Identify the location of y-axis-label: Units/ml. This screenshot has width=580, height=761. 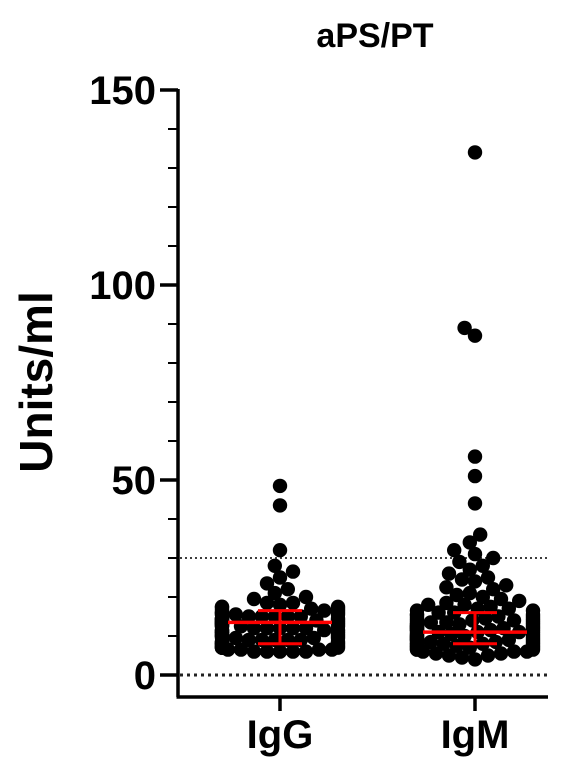
(36, 381).